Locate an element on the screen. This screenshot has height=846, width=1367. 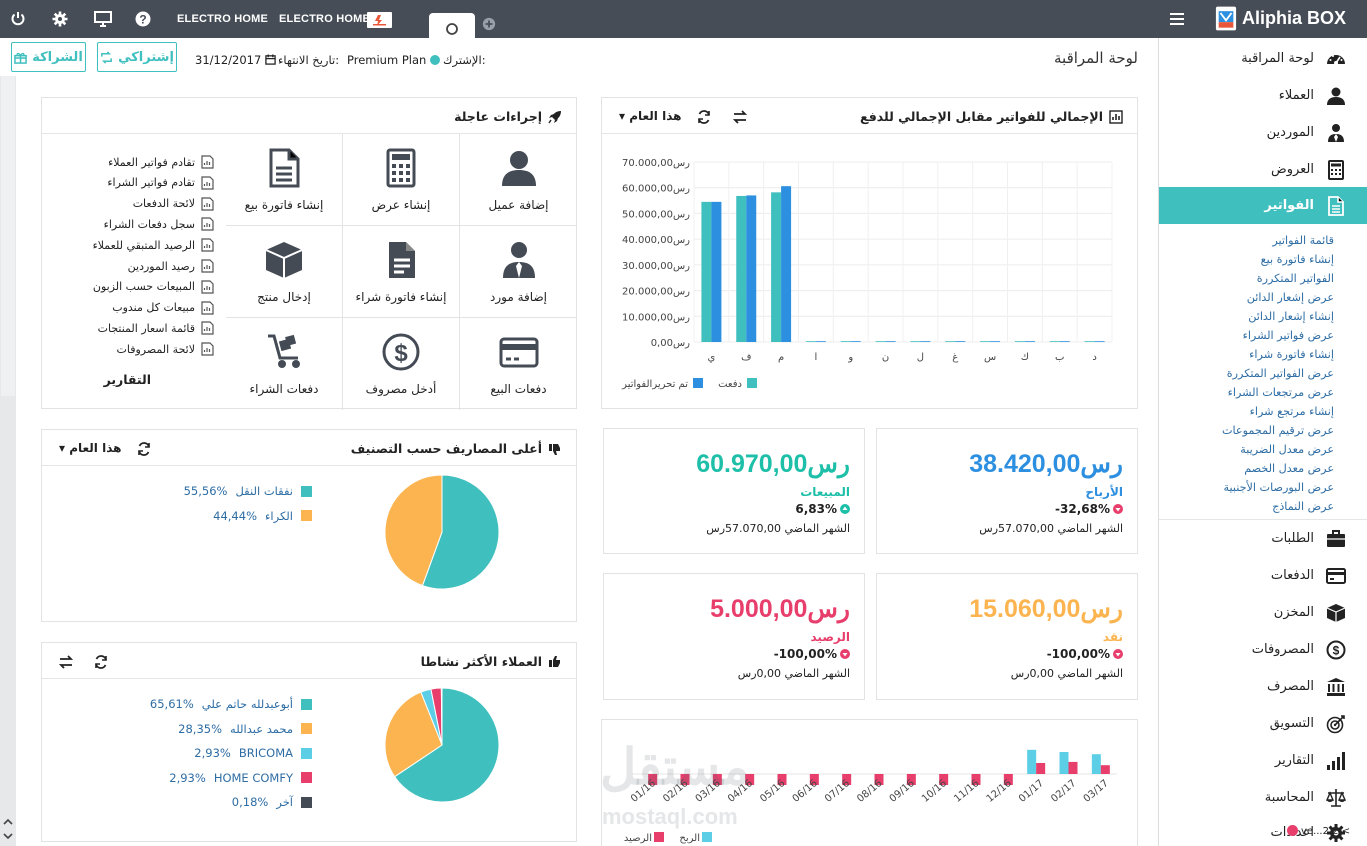
subscribe-label: إشتراكي is located at coordinates (146, 57).